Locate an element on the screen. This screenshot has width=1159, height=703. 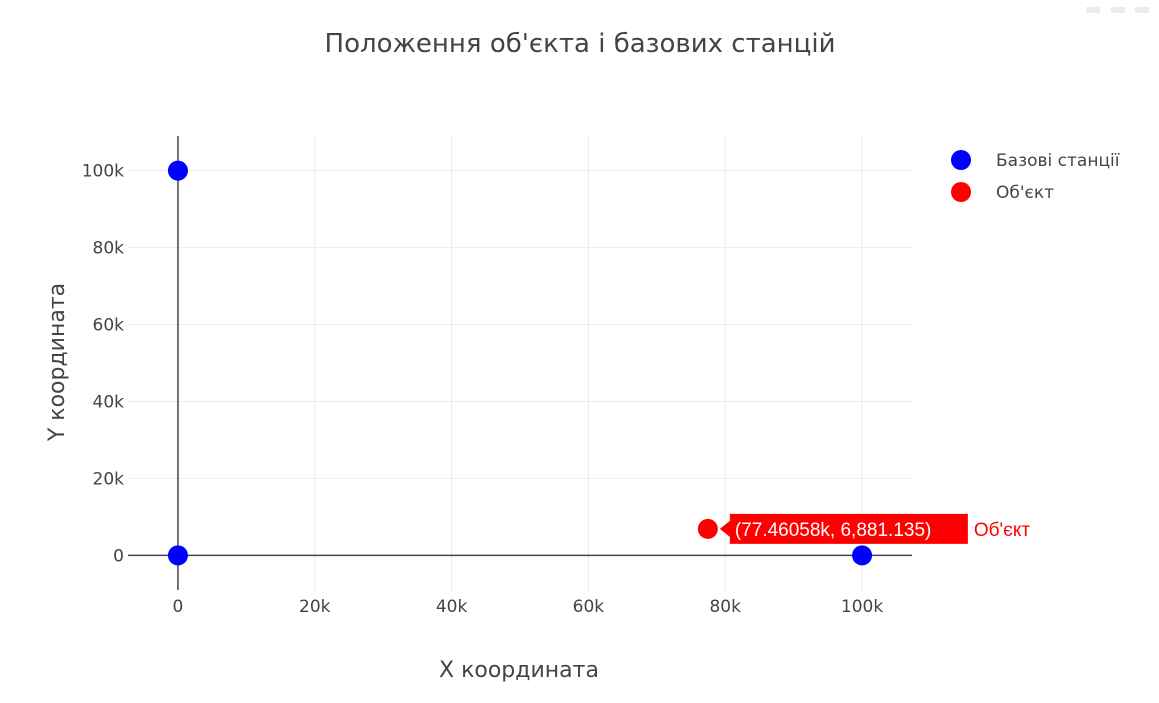
pan-icon is located at coordinates (1117, 10).